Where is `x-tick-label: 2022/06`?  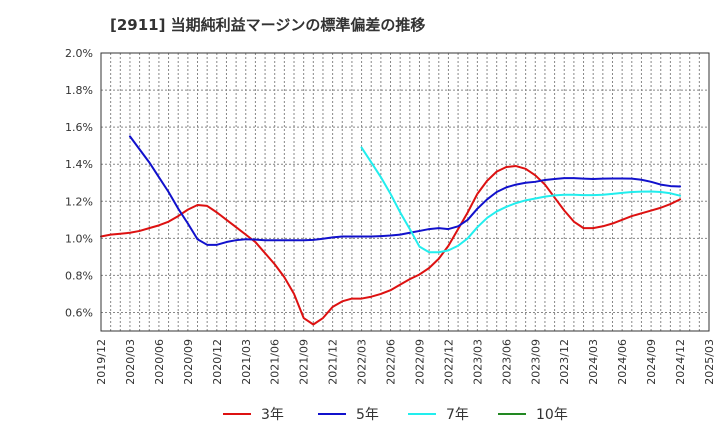 x-tick-label: 2022/06 is located at coordinates (391, 362).